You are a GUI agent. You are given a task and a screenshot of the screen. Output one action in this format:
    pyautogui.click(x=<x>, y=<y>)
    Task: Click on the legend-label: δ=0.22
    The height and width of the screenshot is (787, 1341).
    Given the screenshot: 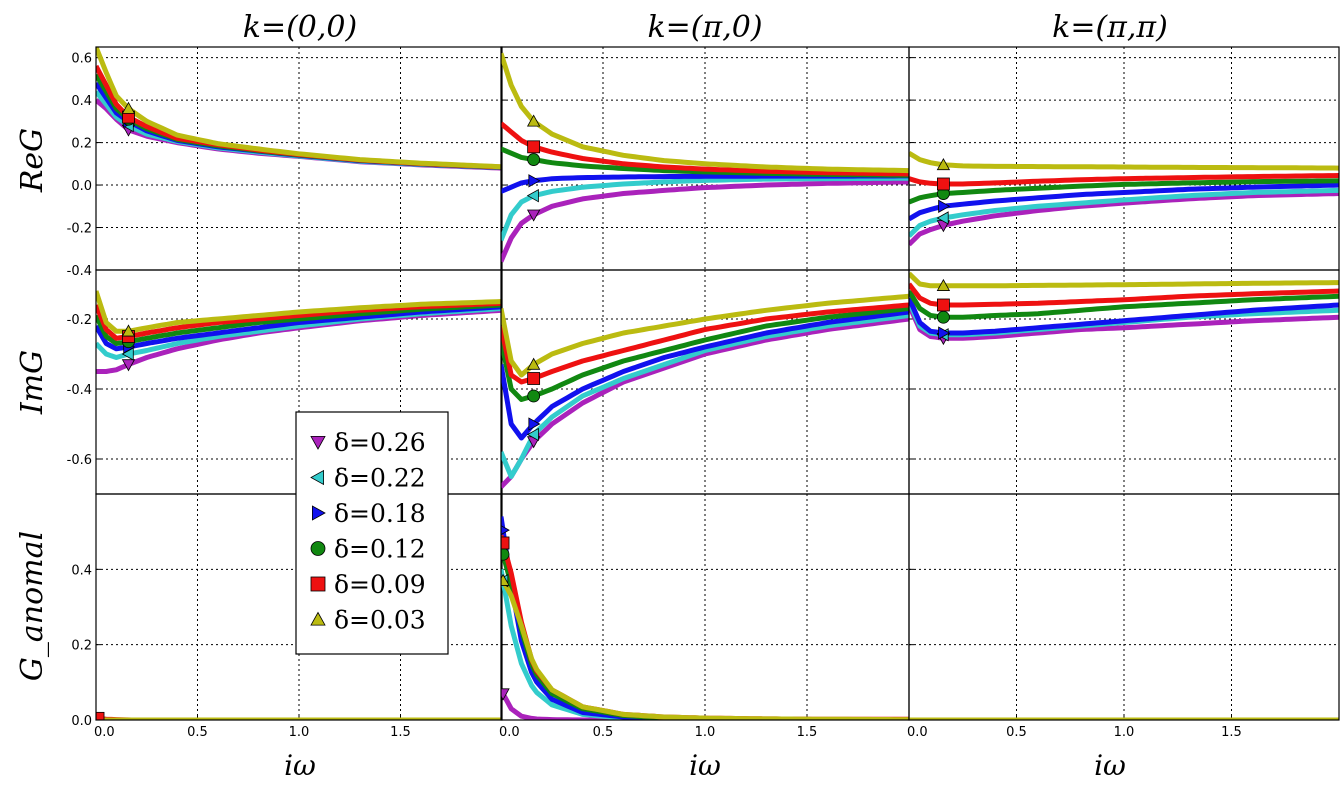 What is the action you would take?
    pyautogui.click(x=380, y=478)
    